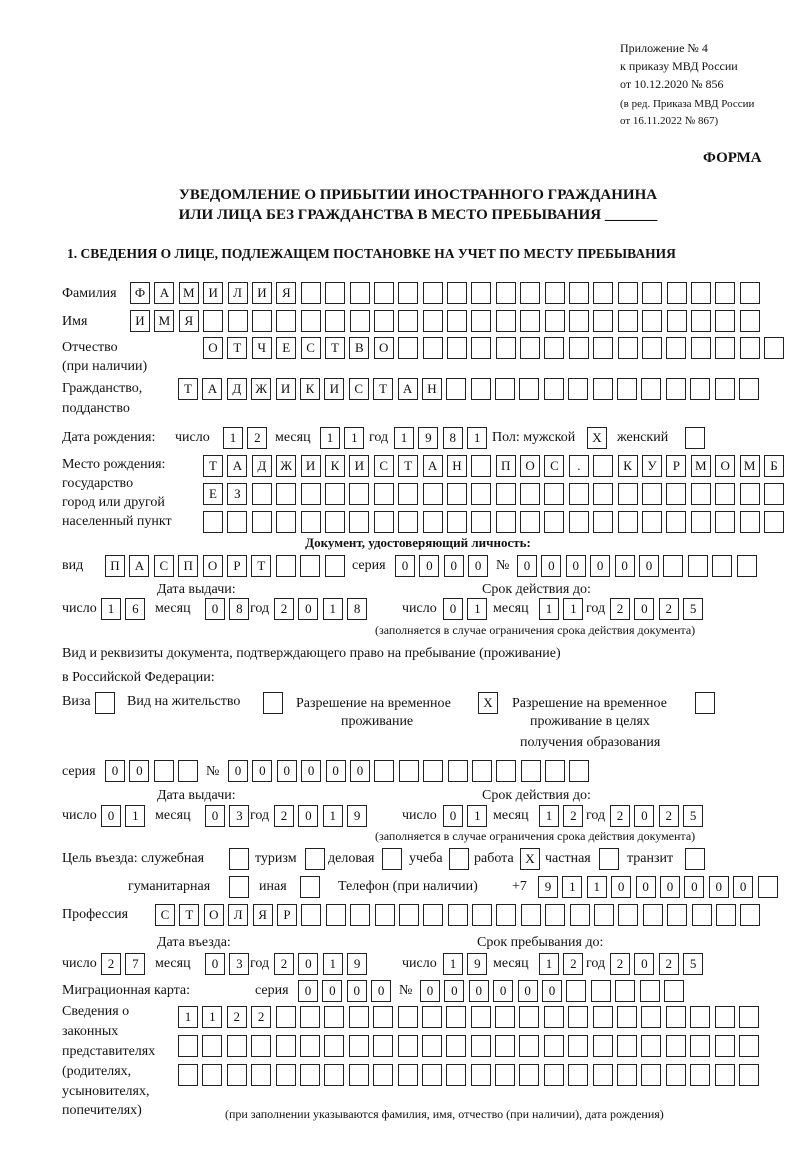 Image resolution: width=800 pixels, height=1163 pixels. What do you see at coordinates (693, 816) in the screenshot?
I see `cell: 5` at bounding box center [693, 816].